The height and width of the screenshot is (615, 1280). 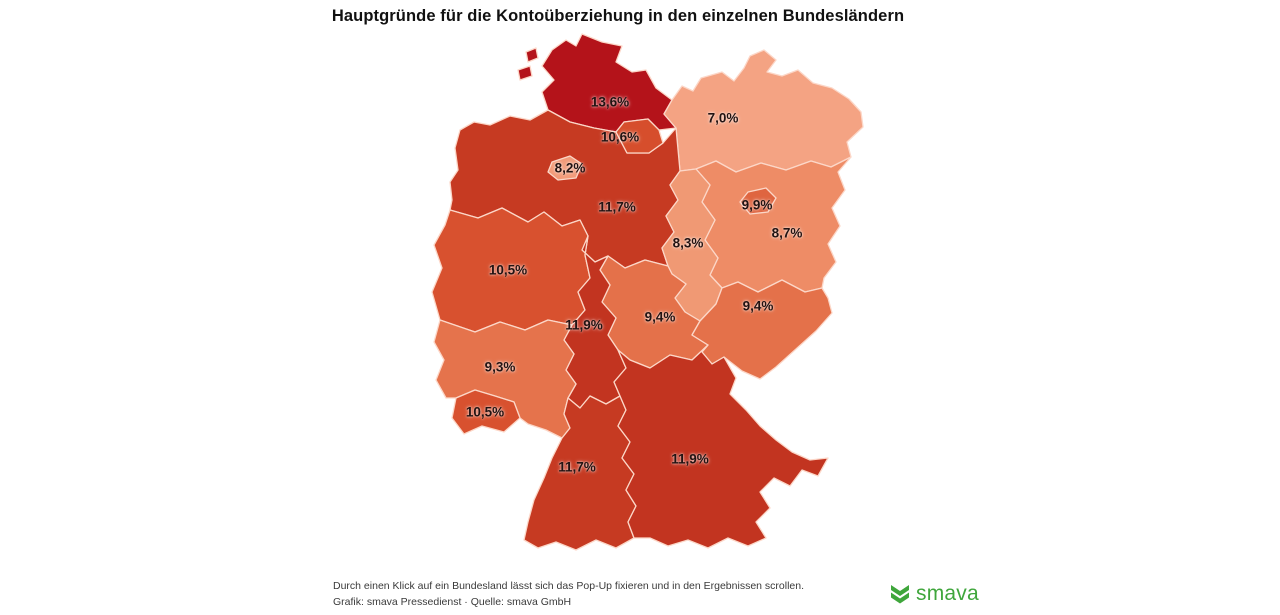 I want to click on smava-logo: smava, so click(x=934, y=594).